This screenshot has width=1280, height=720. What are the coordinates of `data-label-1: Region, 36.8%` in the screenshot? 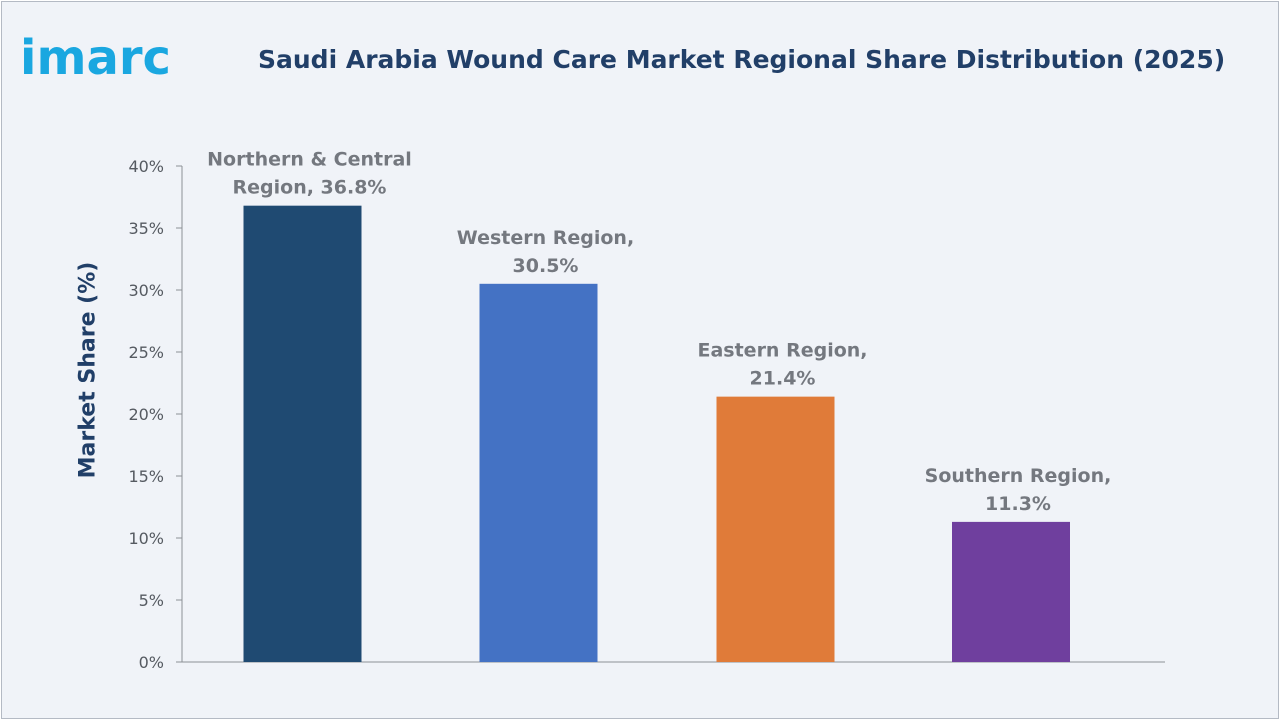 It's located at (310, 188).